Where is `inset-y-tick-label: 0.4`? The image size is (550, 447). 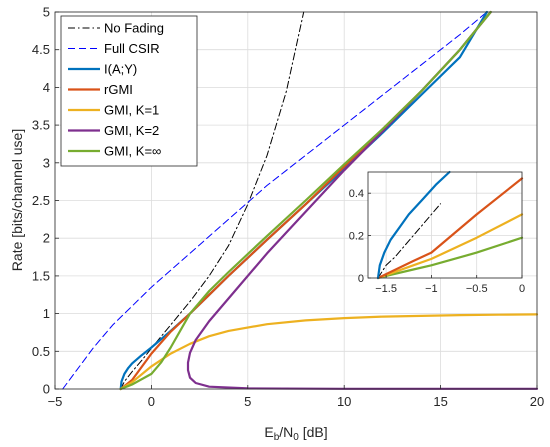 inset-y-tick-label: 0.4 is located at coordinates (356, 194).